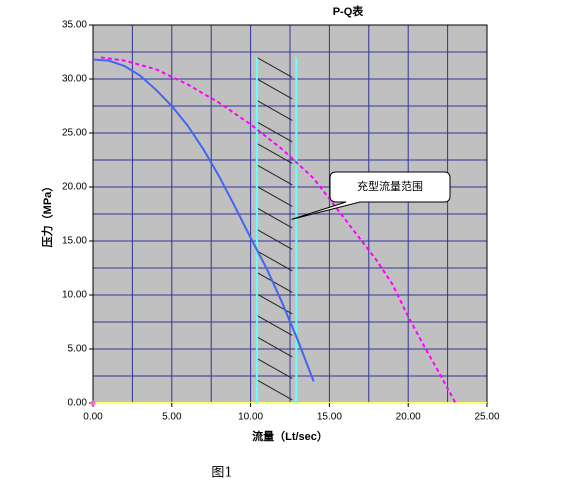 Image resolution: width=570 pixels, height=488 pixels. Describe the element at coordinates (486, 417) in the screenshot. I see `x-tick-label: 25.00` at that location.